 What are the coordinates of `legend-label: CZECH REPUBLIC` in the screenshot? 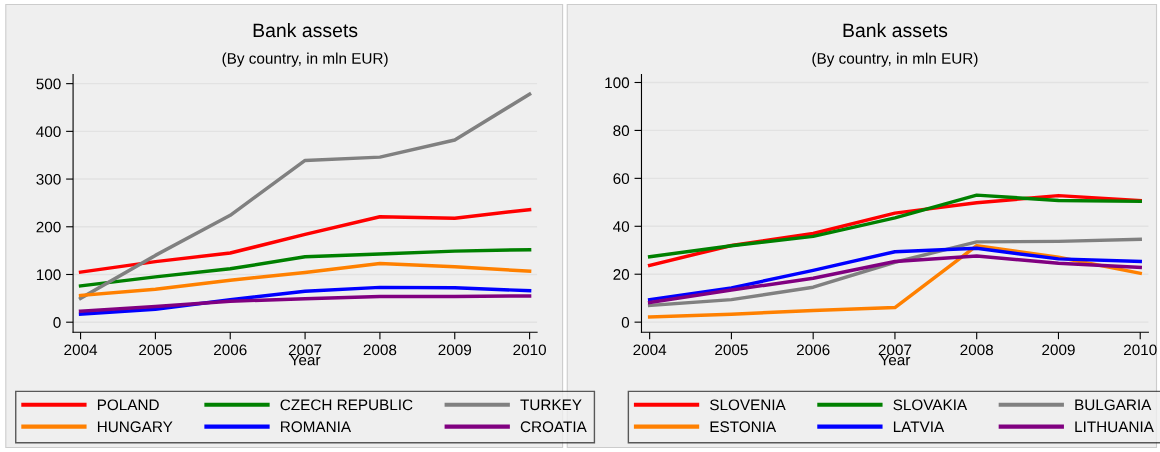 It's located at (346, 405).